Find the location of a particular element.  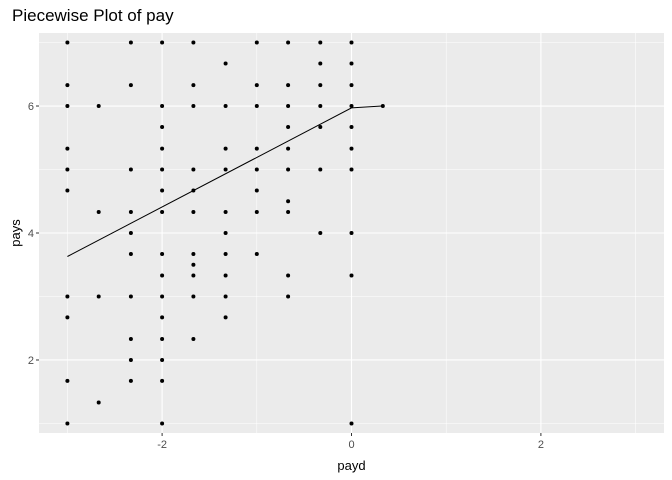

x-axis: -2 0 2 is located at coordinates (350, 442).